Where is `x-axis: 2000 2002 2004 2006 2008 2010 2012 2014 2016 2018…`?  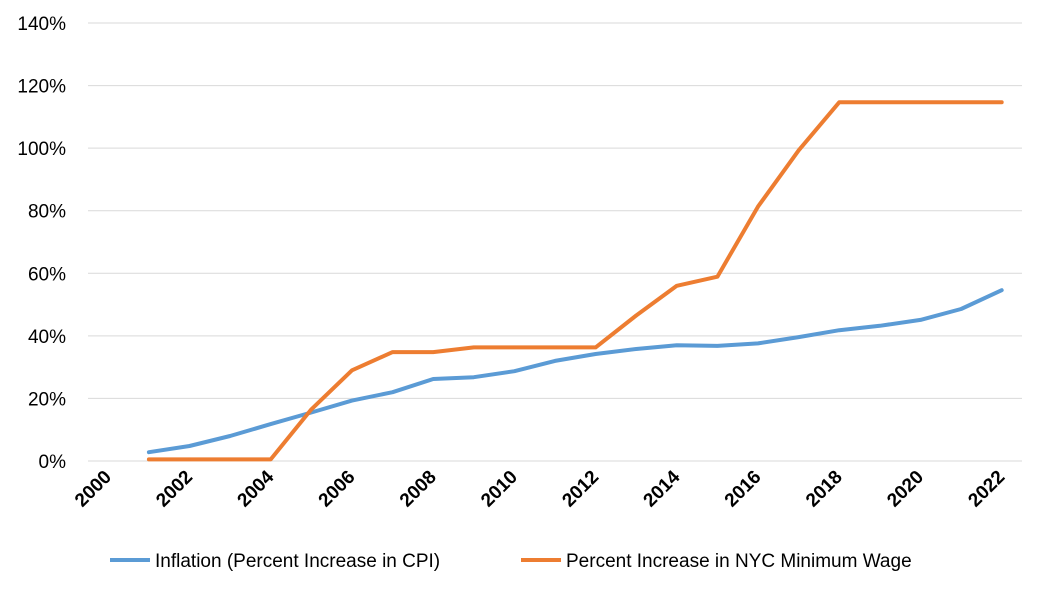 x-axis: 2000 2002 2004 2006 2008 2010 2012 2014 2016 2018… is located at coordinates (540, 488).